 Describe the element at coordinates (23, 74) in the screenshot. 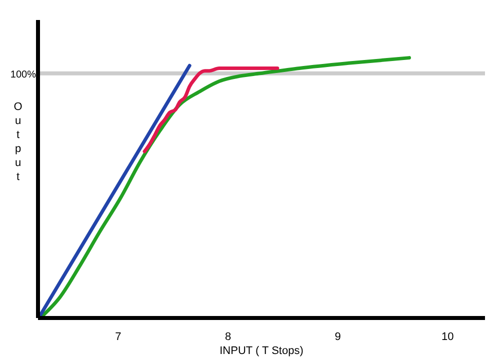

I see `text: 100%` at that location.